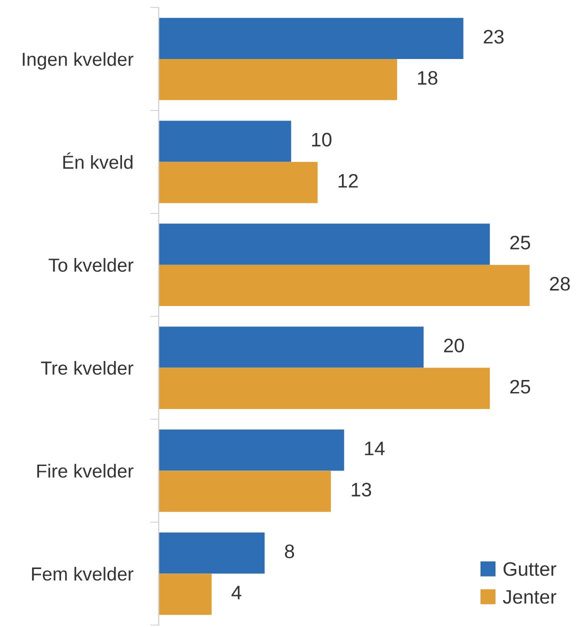  I want to click on data-label: 23, so click(494, 37).